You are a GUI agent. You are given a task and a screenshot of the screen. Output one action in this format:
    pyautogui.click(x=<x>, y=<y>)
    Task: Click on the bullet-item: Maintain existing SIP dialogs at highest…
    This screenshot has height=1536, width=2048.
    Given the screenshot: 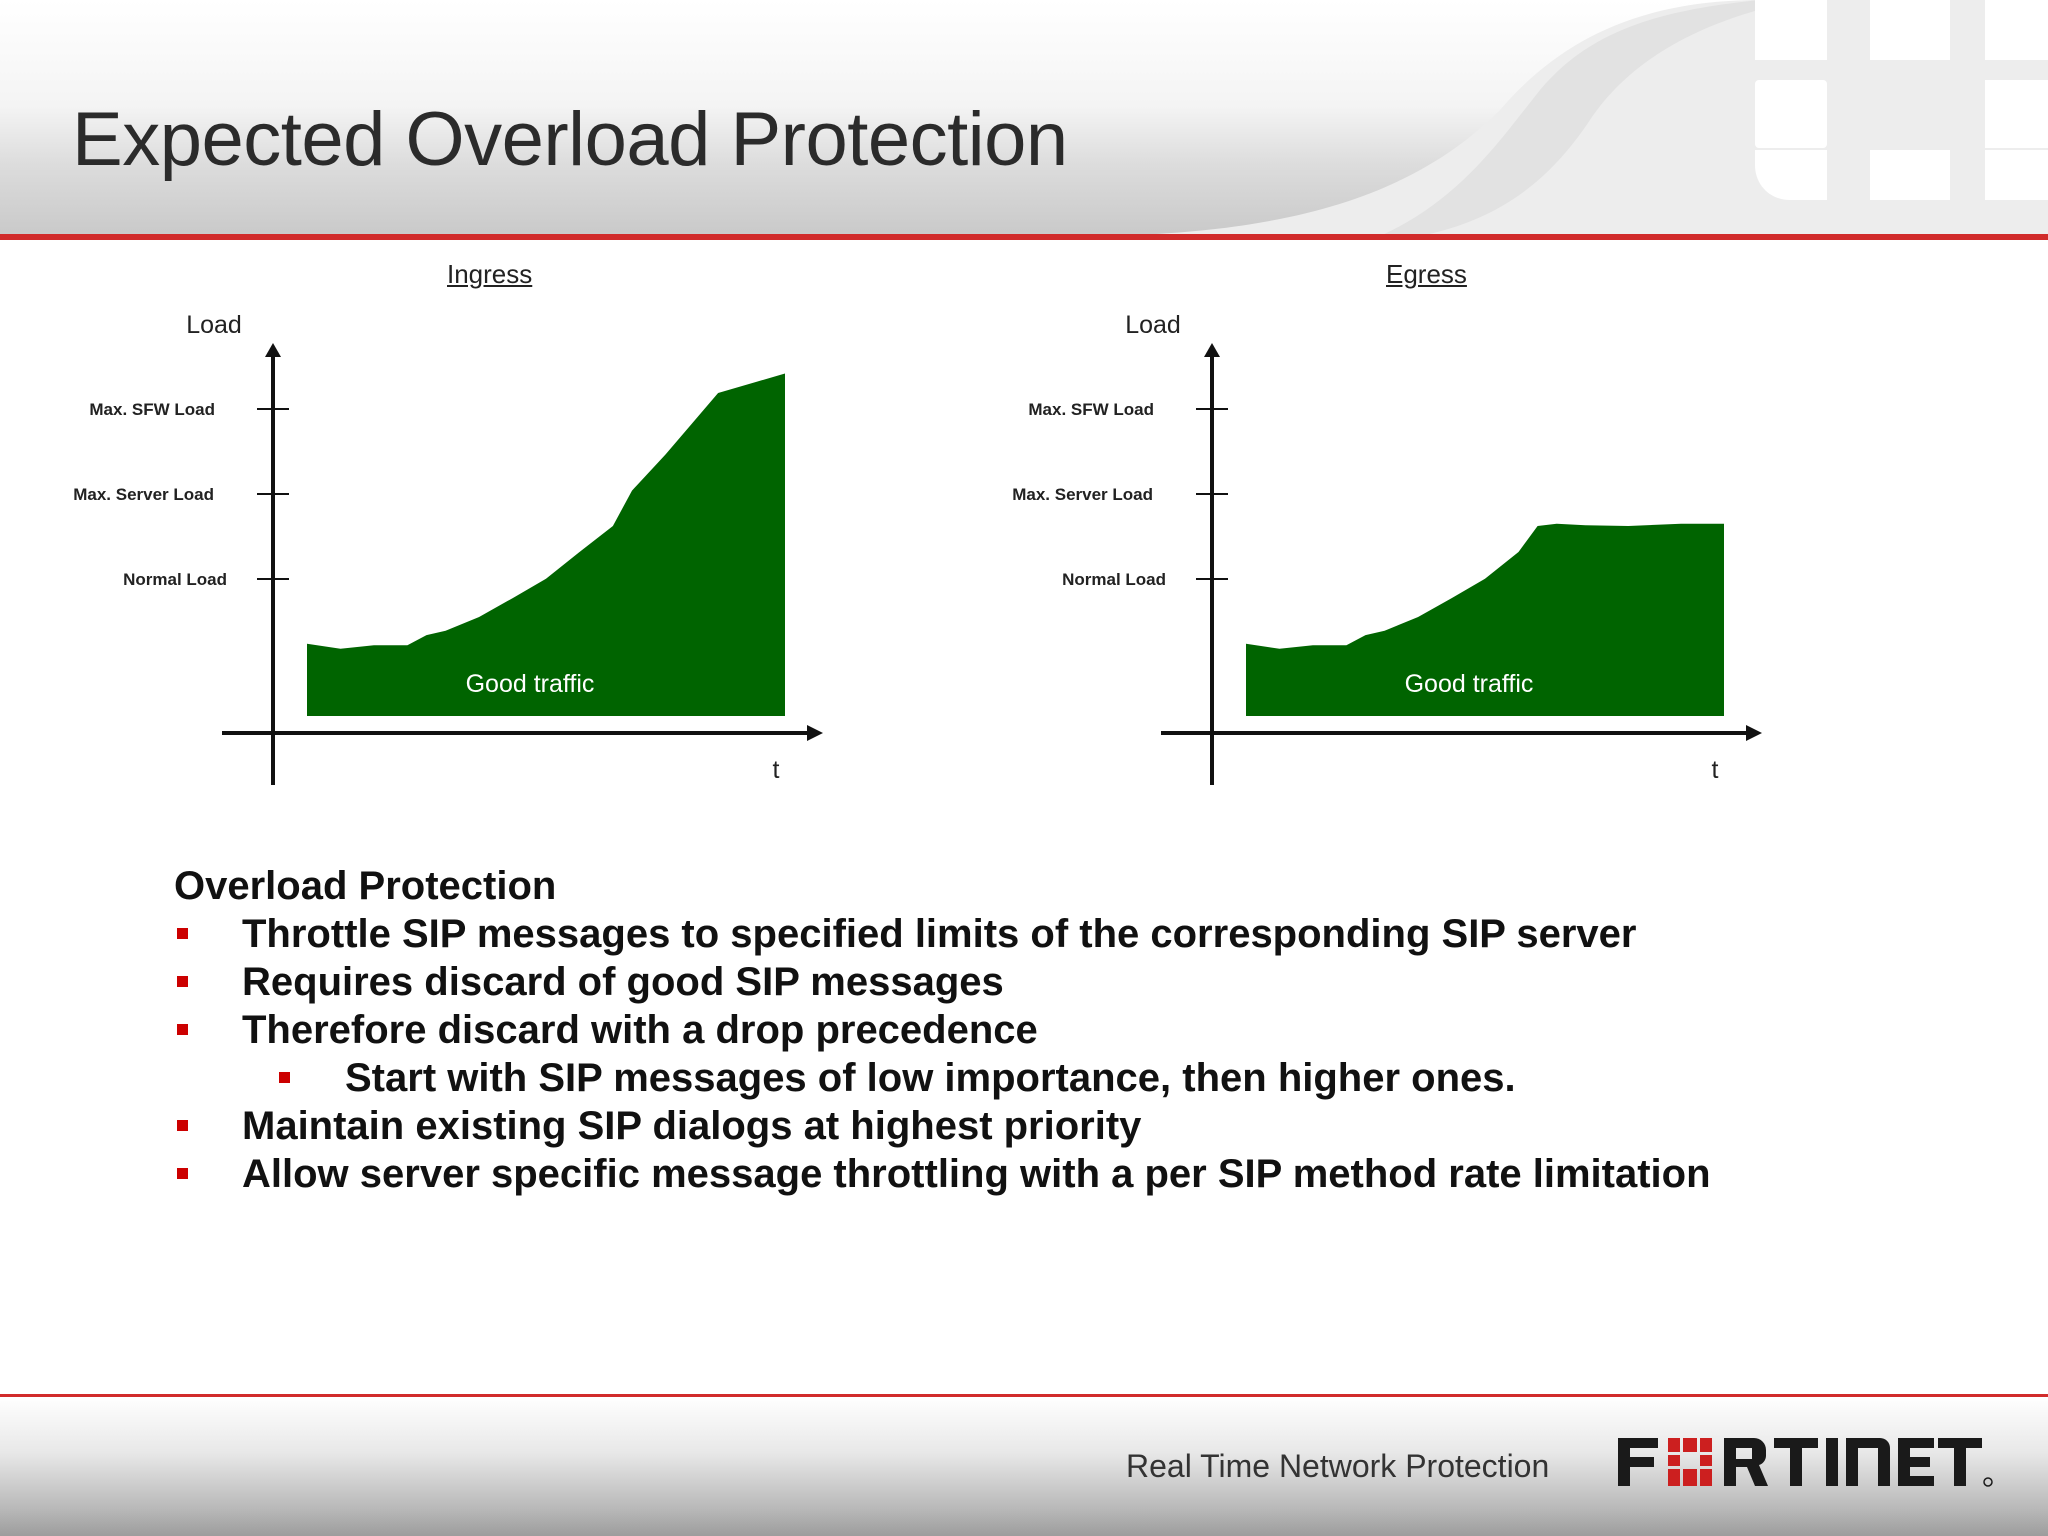 What is the action you would take?
    pyautogui.click(x=1084, y=1126)
    